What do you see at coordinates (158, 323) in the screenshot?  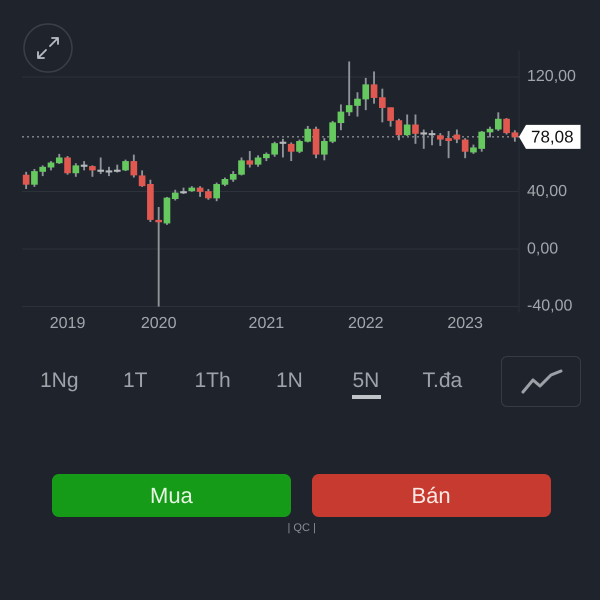 I see `x-tick-label: 2020` at bounding box center [158, 323].